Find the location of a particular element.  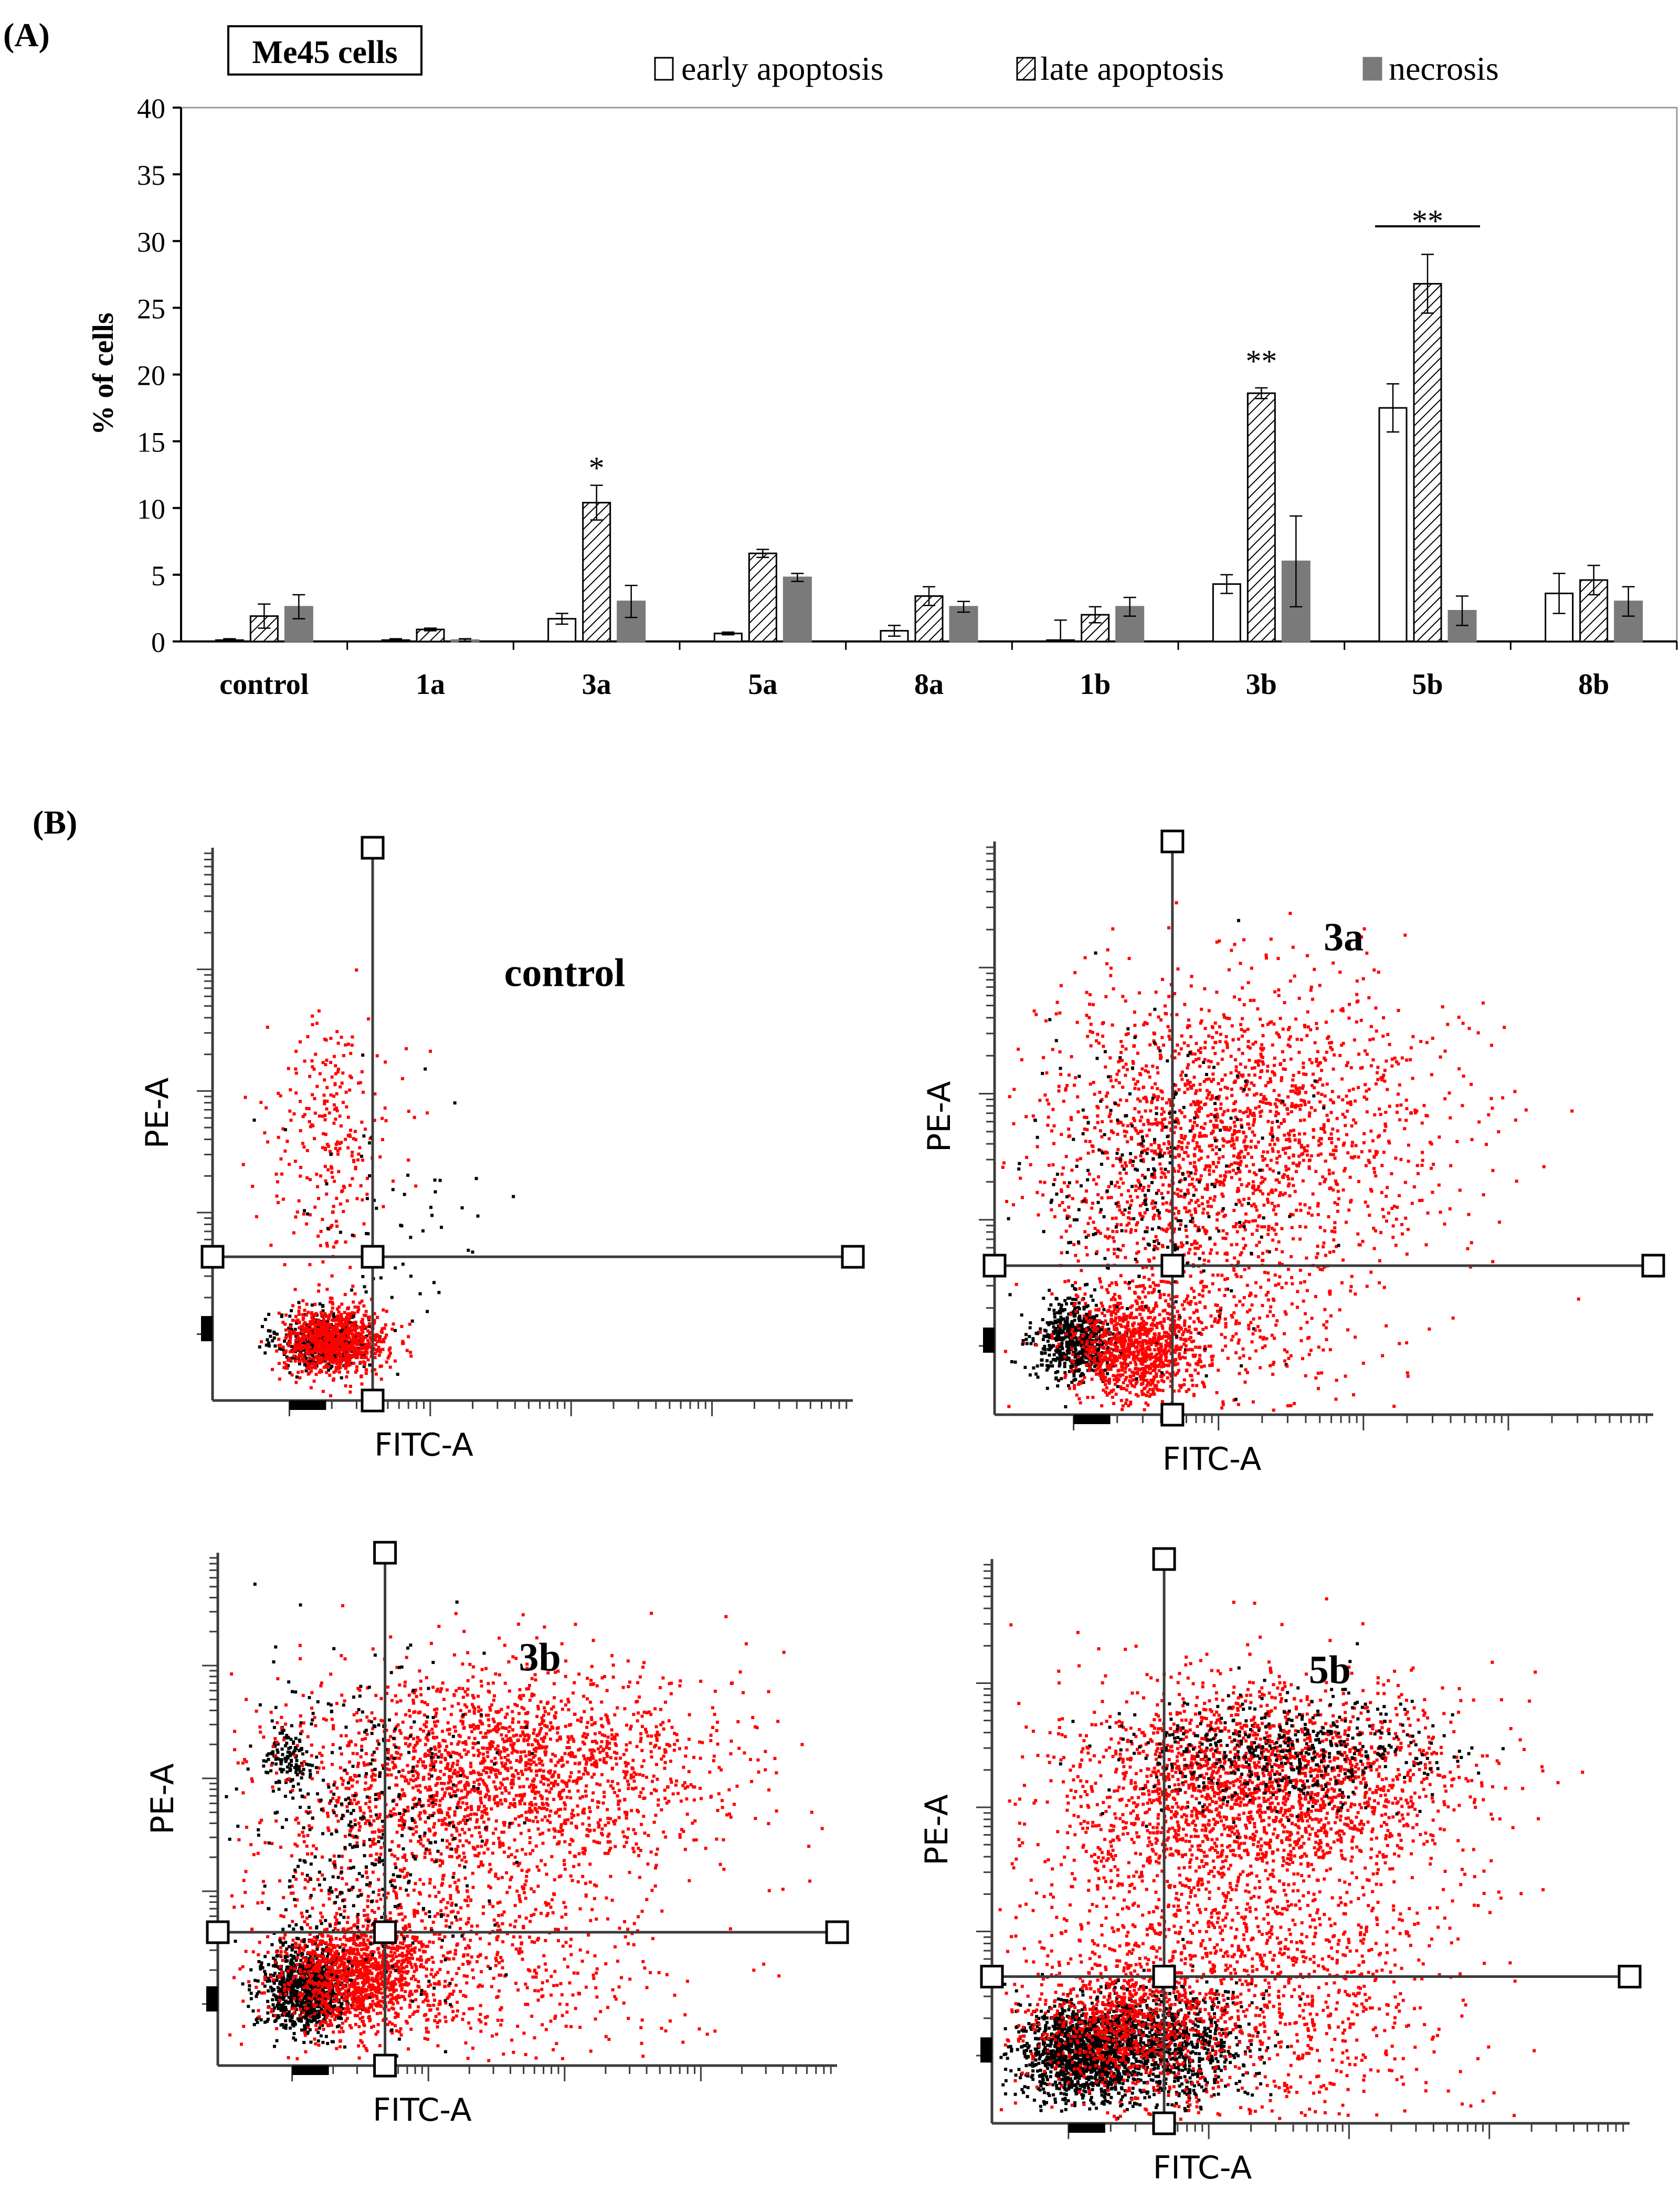

legend-label-late: late apoptosis is located at coordinates (1132, 68).